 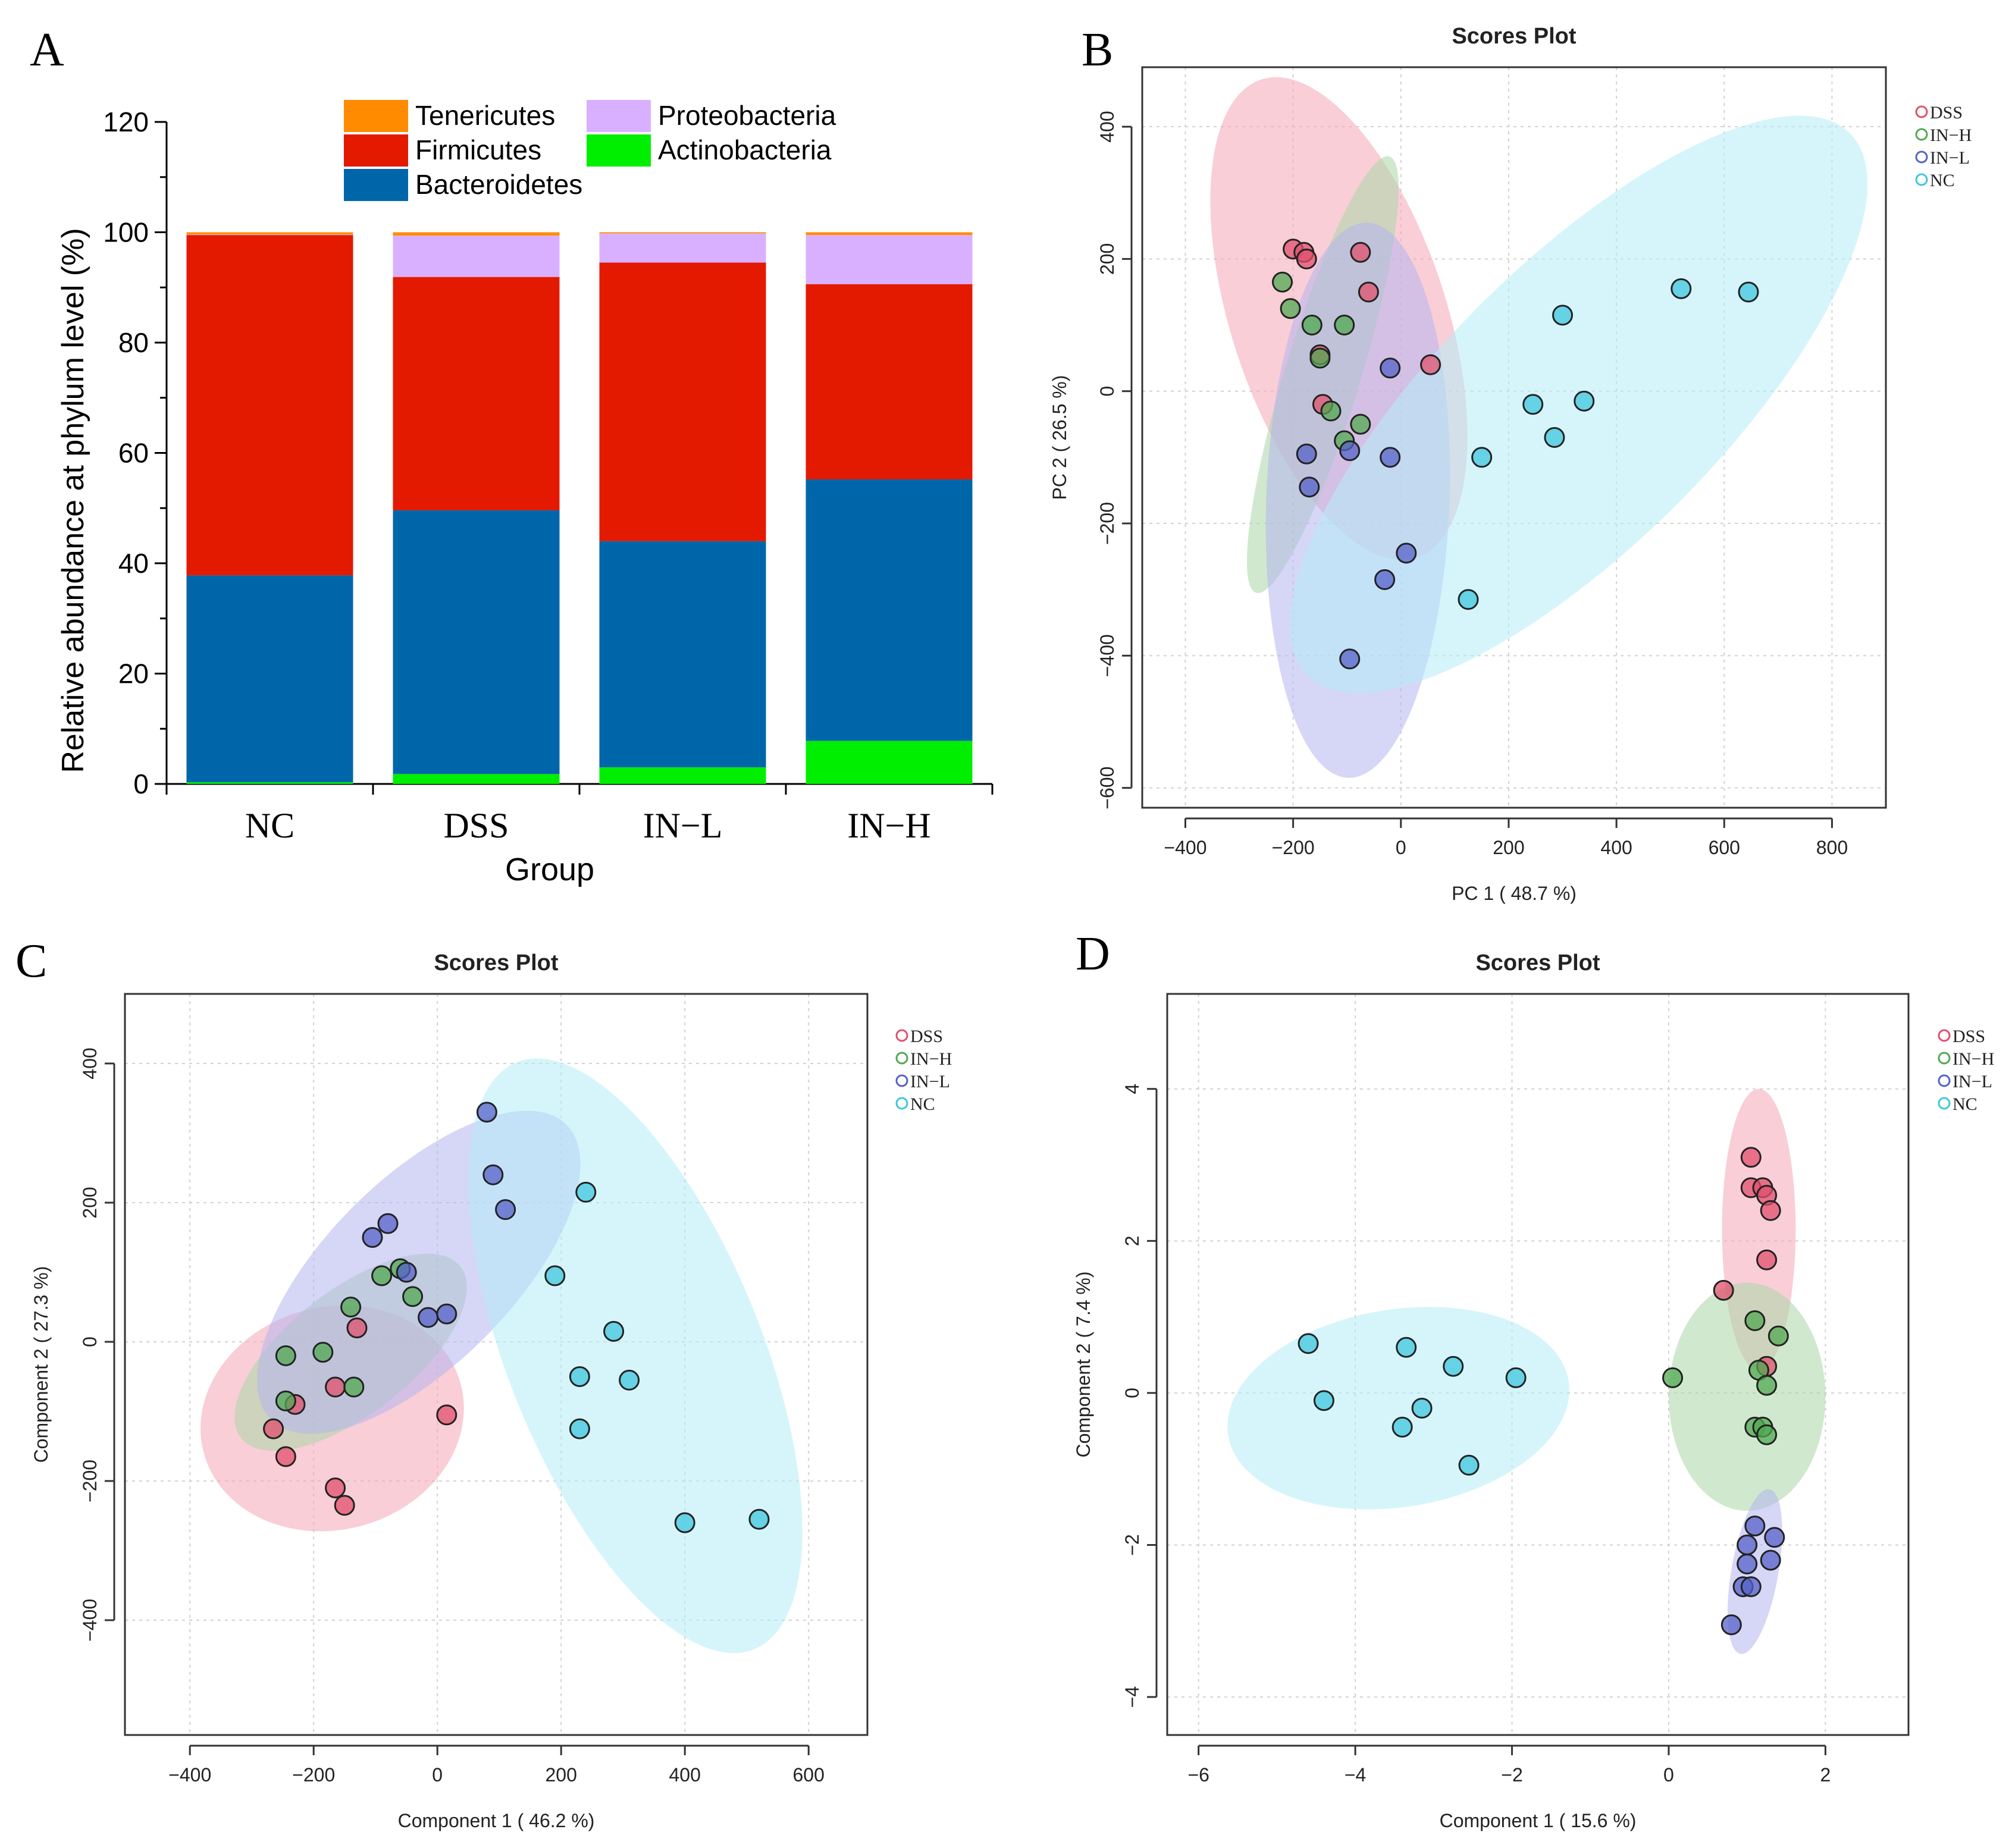 What do you see at coordinates (73, 500) in the screenshot?
I see `y-axis-title: Relative abundance at phylum level (%)` at bounding box center [73, 500].